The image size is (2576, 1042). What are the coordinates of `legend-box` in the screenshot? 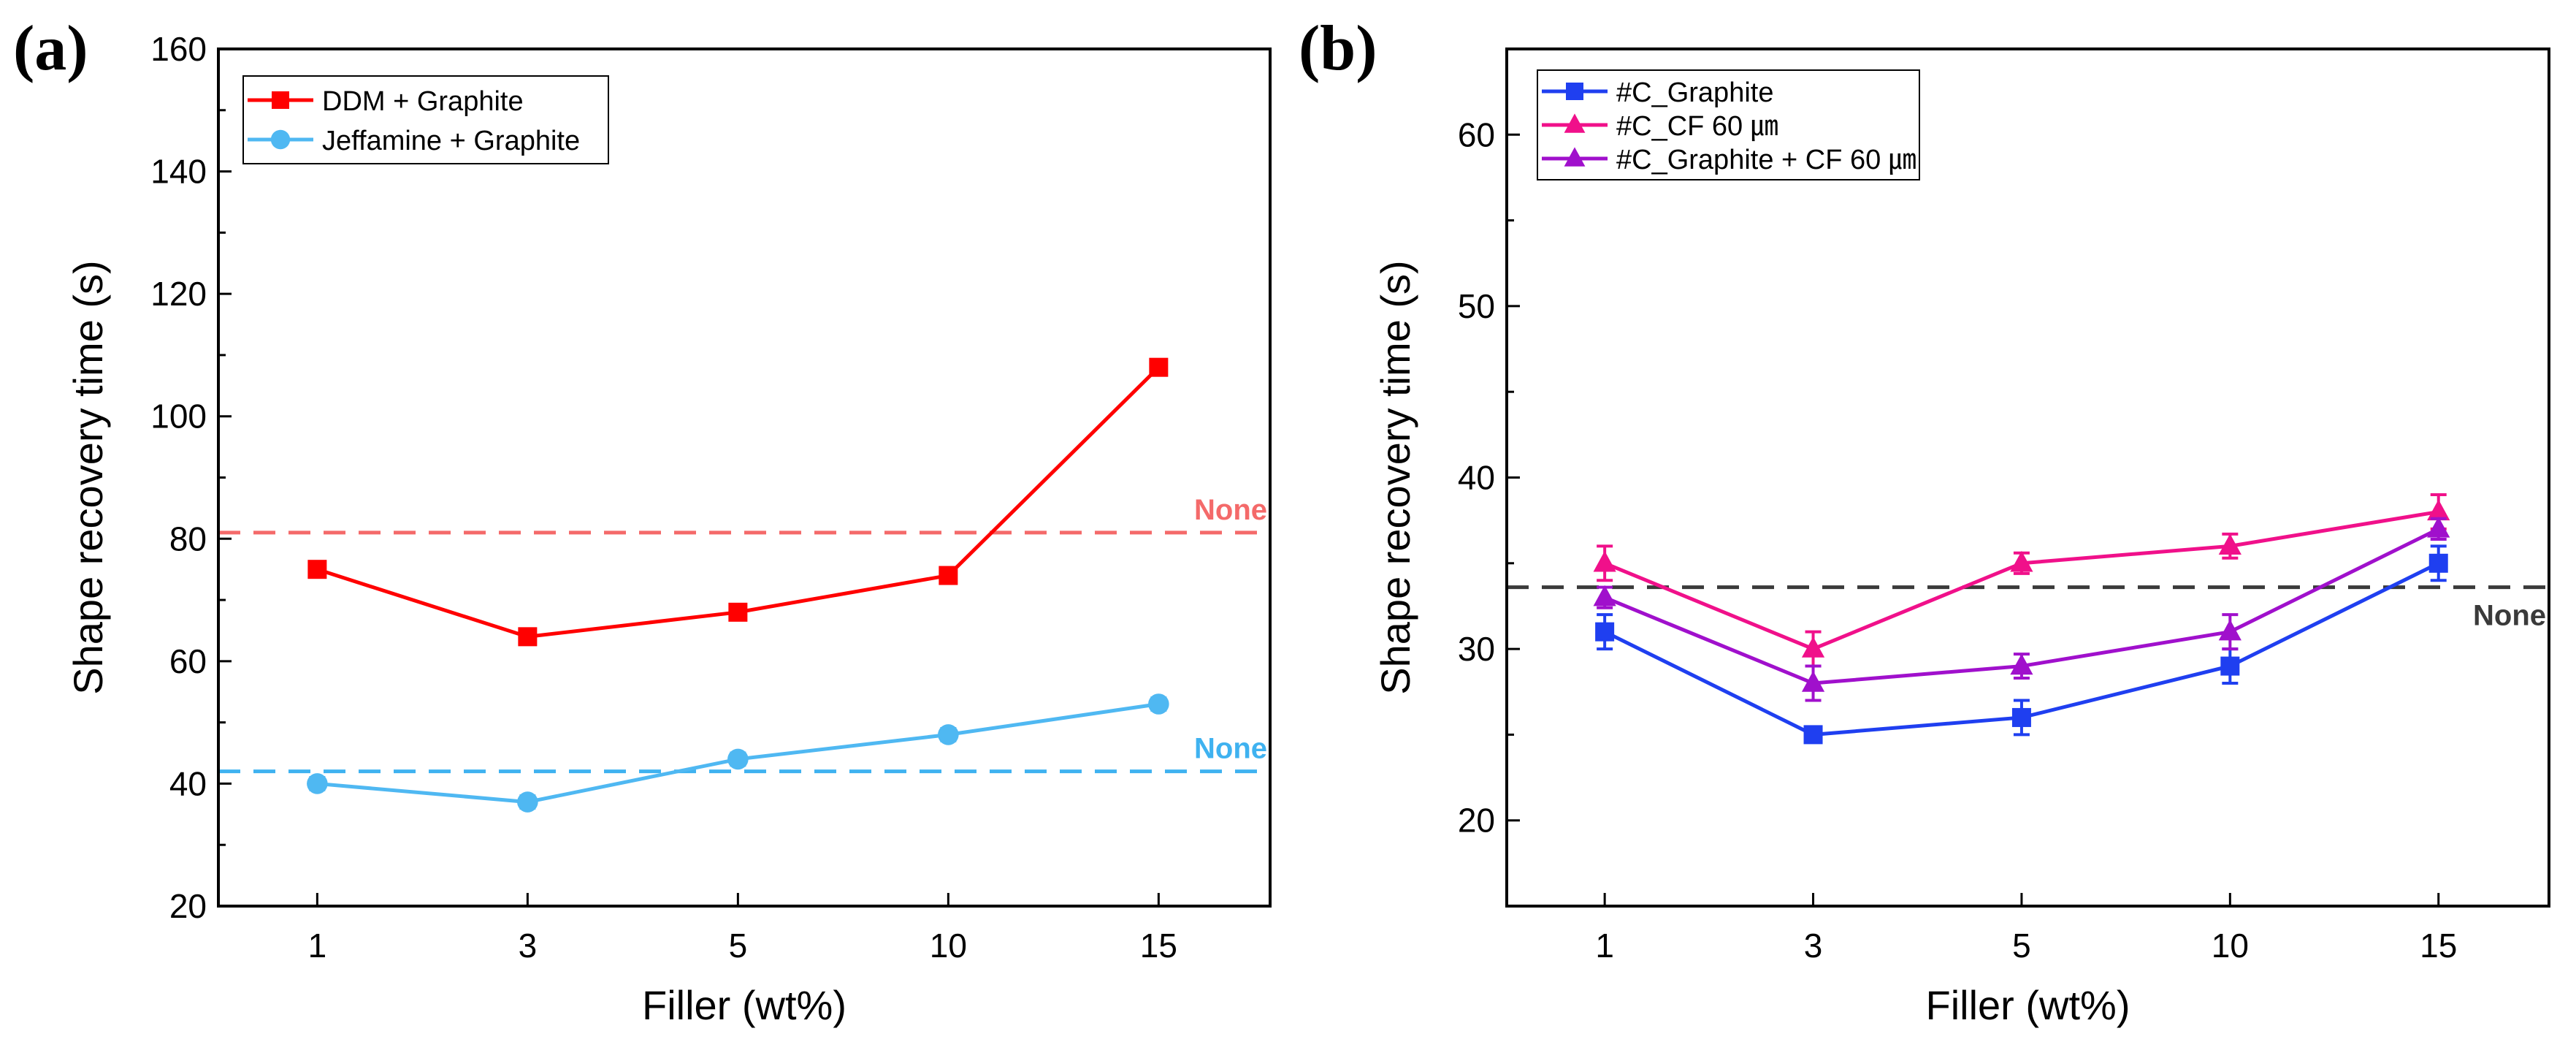 It's located at (425, 119).